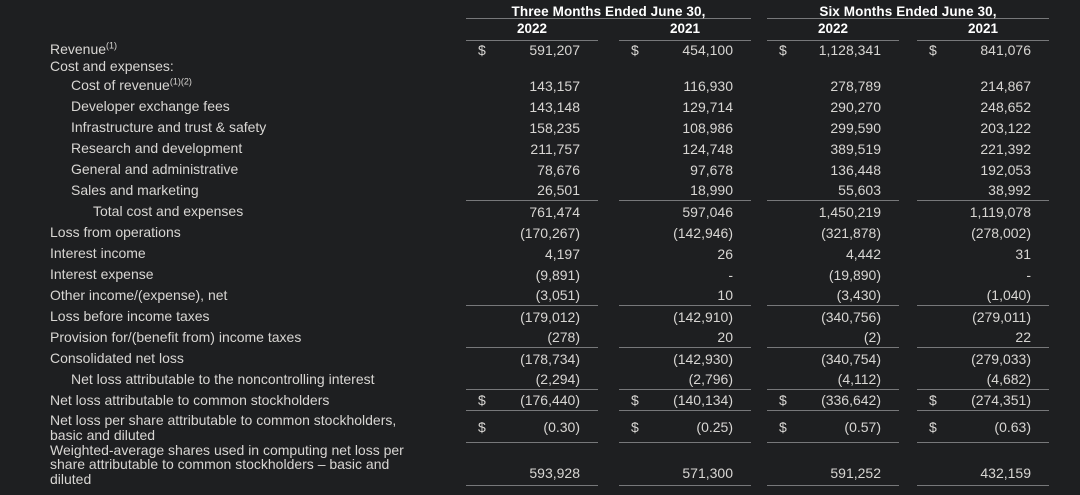 The width and height of the screenshot is (1080, 495). Describe the element at coordinates (150, 106) in the screenshot. I see `row-label: Developer exchange fees` at that location.